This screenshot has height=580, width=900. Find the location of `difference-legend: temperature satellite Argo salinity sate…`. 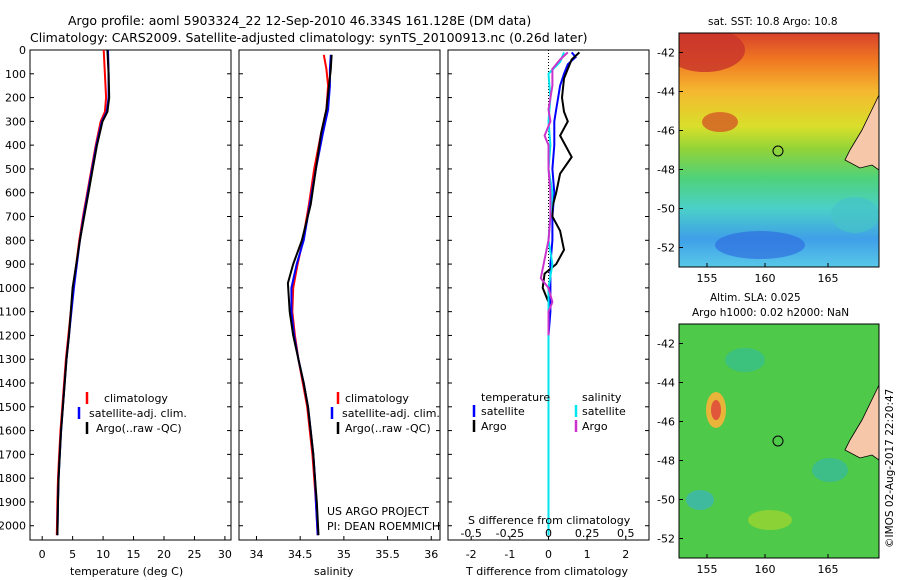

difference-legend: temperature satellite Argo salinity sate… is located at coordinates (549, 412).